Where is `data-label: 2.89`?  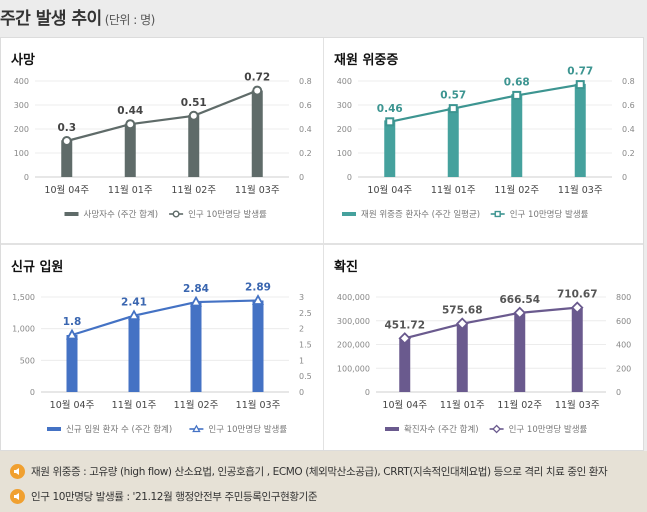 data-label: 2.89 is located at coordinates (258, 287).